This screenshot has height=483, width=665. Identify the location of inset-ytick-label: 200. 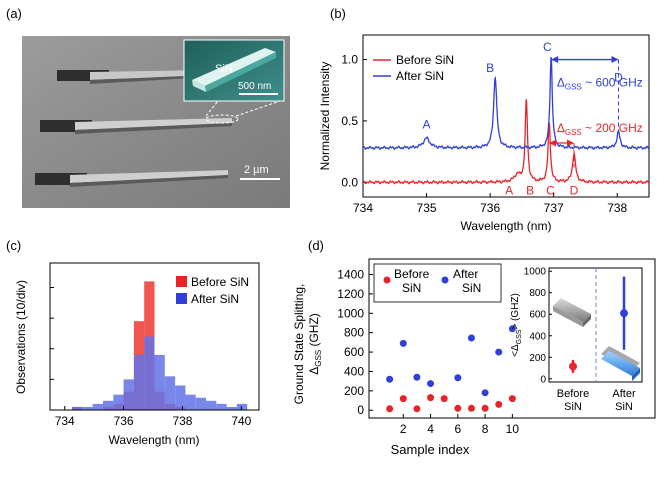
(537, 358).